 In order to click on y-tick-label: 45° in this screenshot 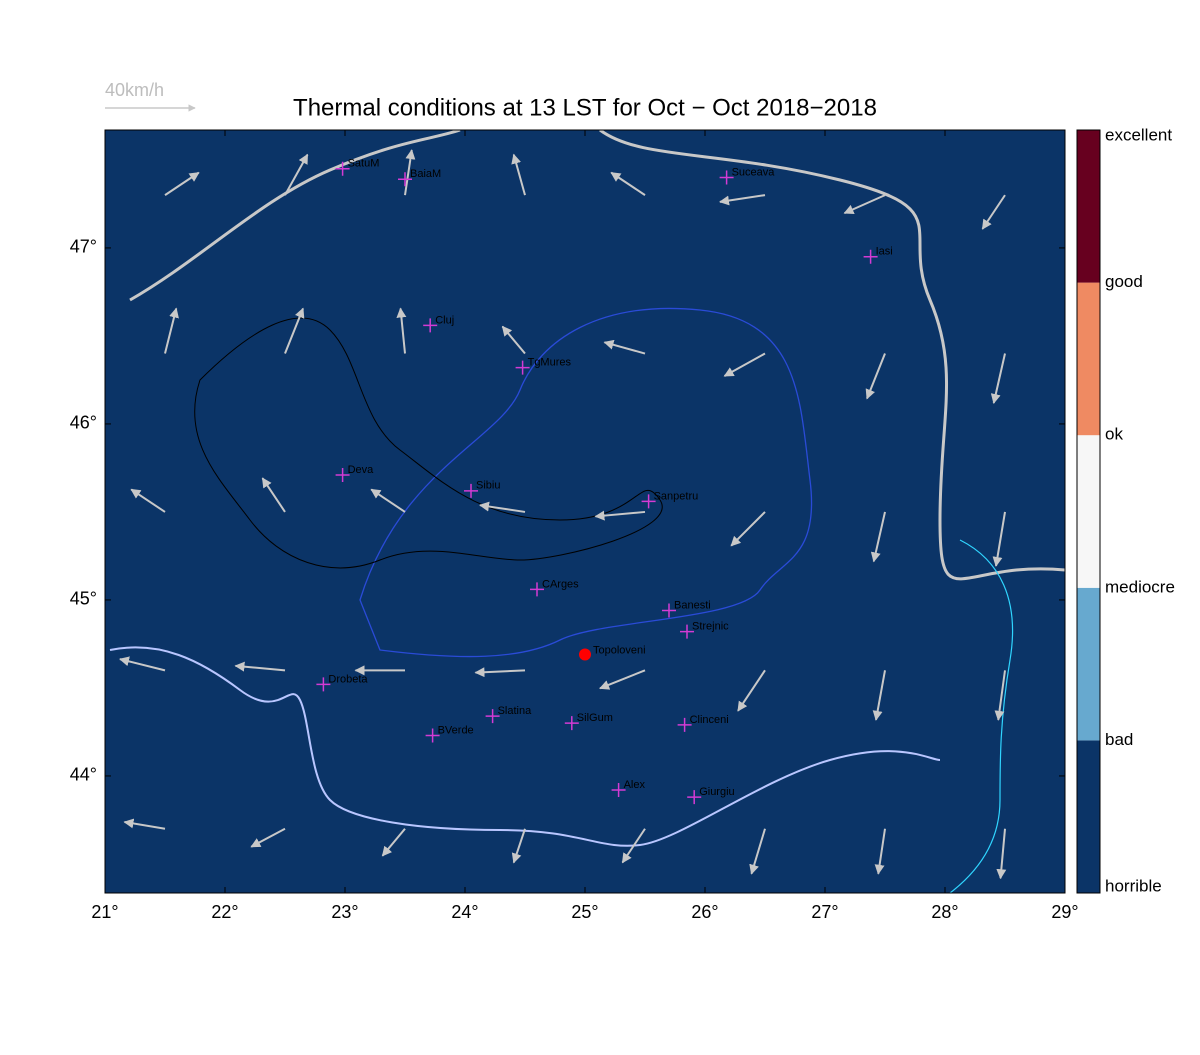, I will do `click(83, 599)`.